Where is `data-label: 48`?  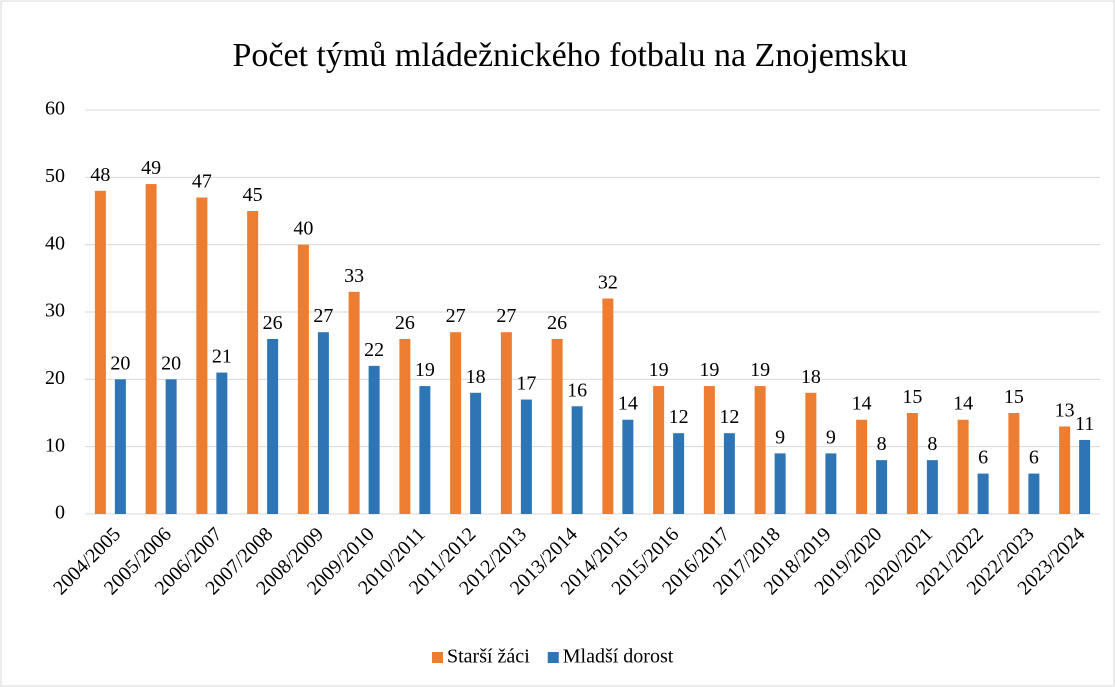
data-label: 48 is located at coordinates (100, 175).